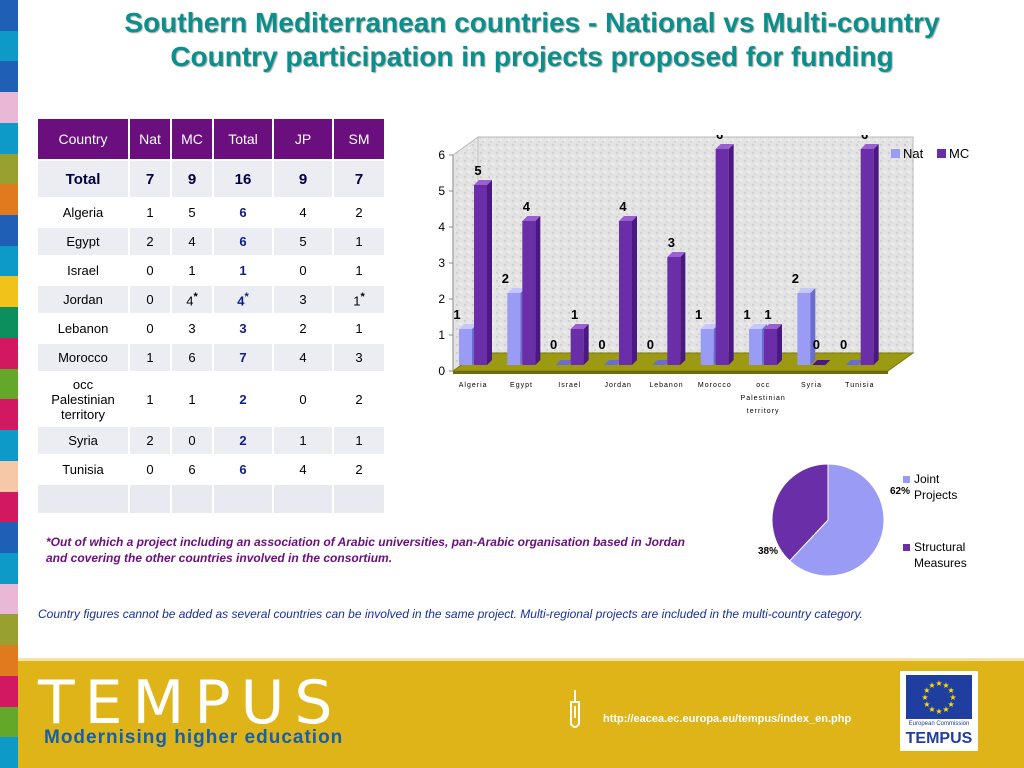 This screenshot has height=768, width=1024. I want to click on cell-sm: 1*, so click(359, 299).